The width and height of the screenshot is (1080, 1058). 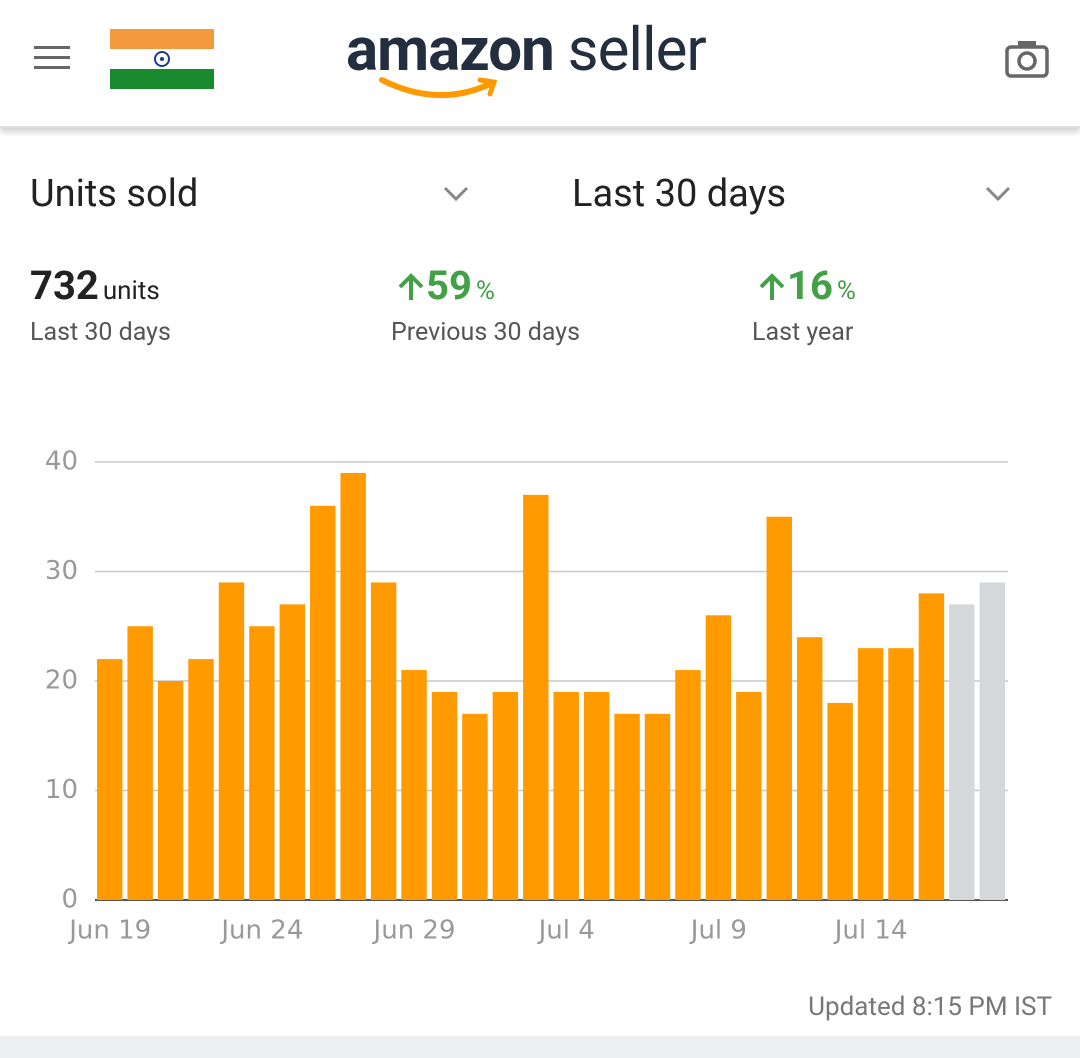 I want to click on x-tick-label: Jun 29, so click(x=414, y=931).